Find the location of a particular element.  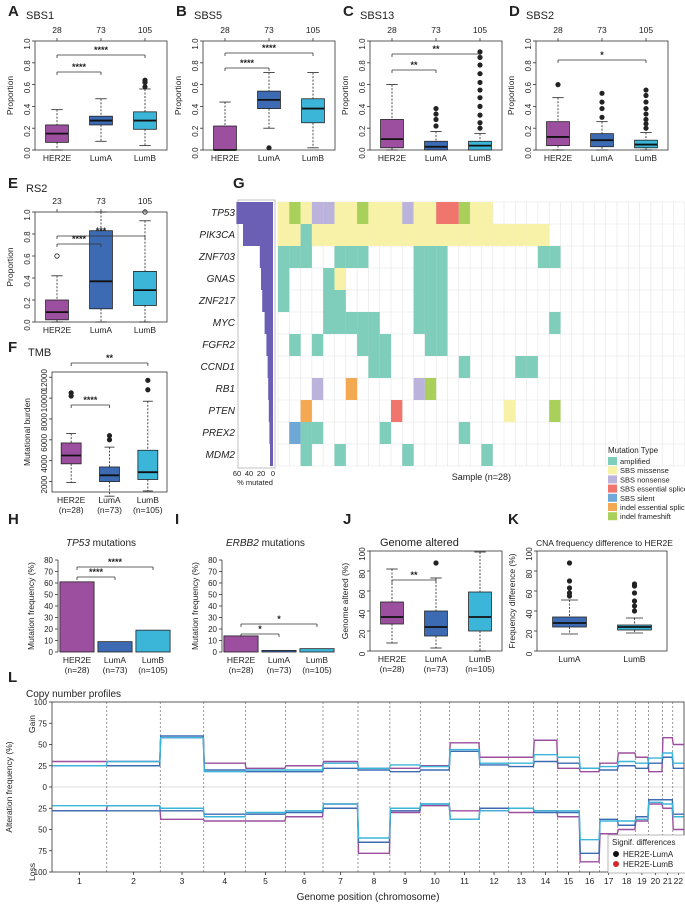

x-tick-label-J: LumA is located at coordinates (436, 659).